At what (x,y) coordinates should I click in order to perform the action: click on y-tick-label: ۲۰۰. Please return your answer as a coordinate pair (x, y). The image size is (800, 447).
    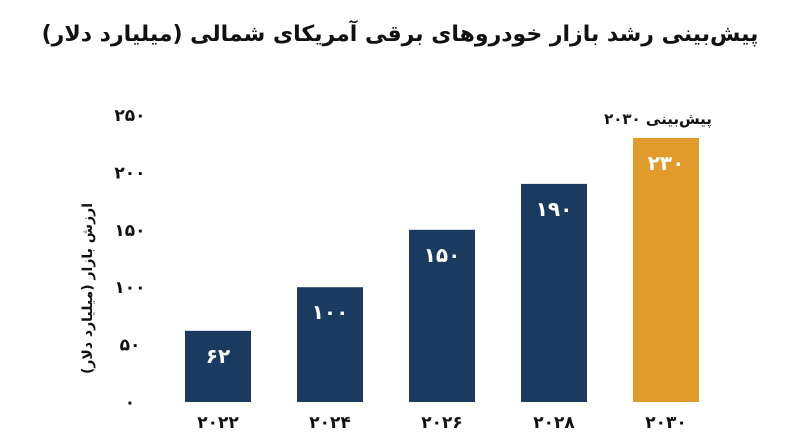
    Looking at the image, I should click on (129, 173).